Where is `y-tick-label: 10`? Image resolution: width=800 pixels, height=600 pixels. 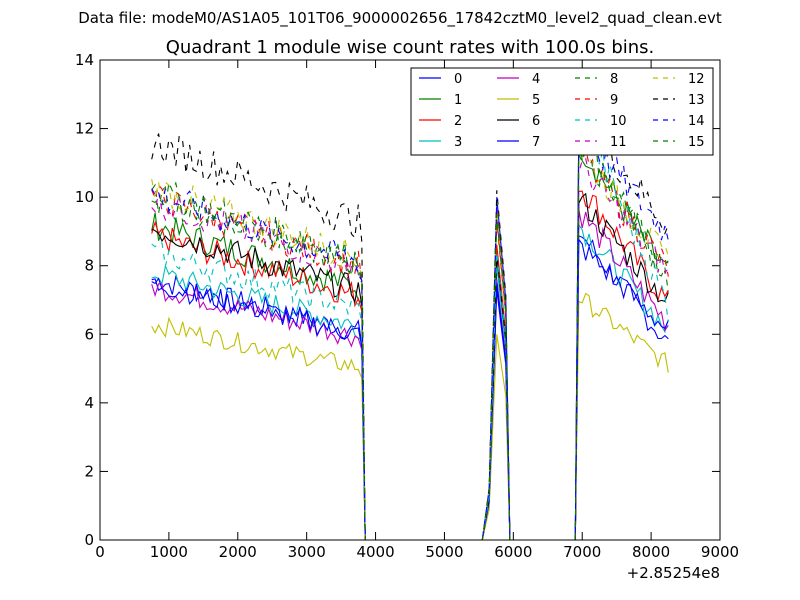 y-tick-label: 10 is located at coordinates (84, 197).